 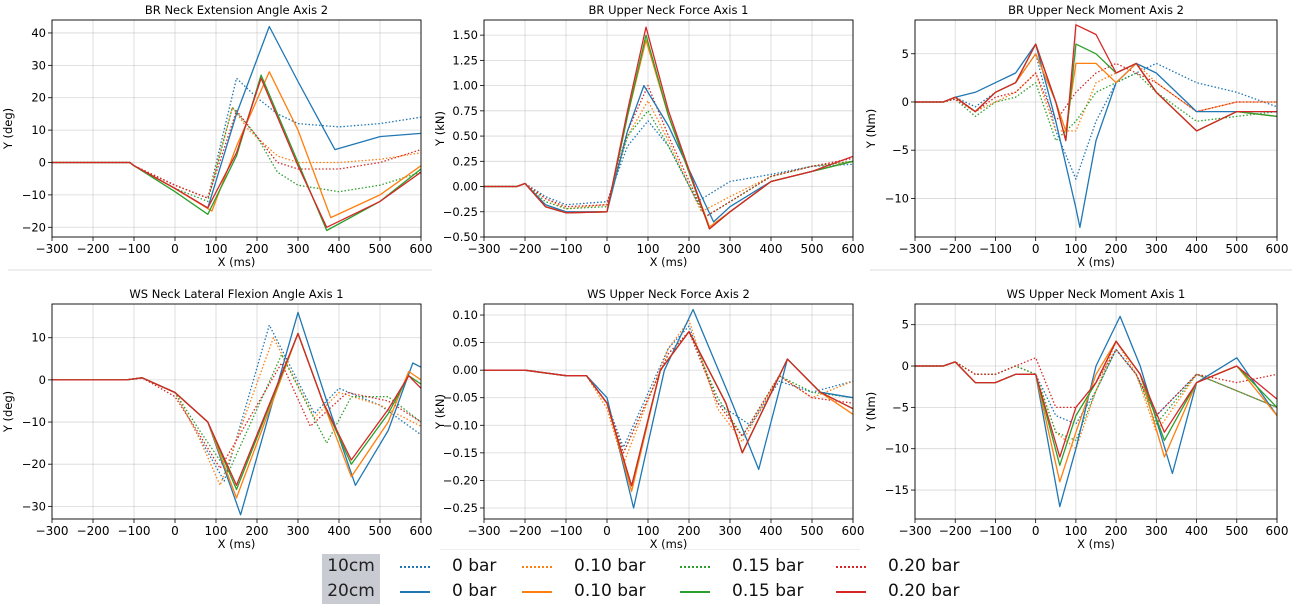 I want to click on legend-label: 0.15 bar, so click(x=767, y=591).